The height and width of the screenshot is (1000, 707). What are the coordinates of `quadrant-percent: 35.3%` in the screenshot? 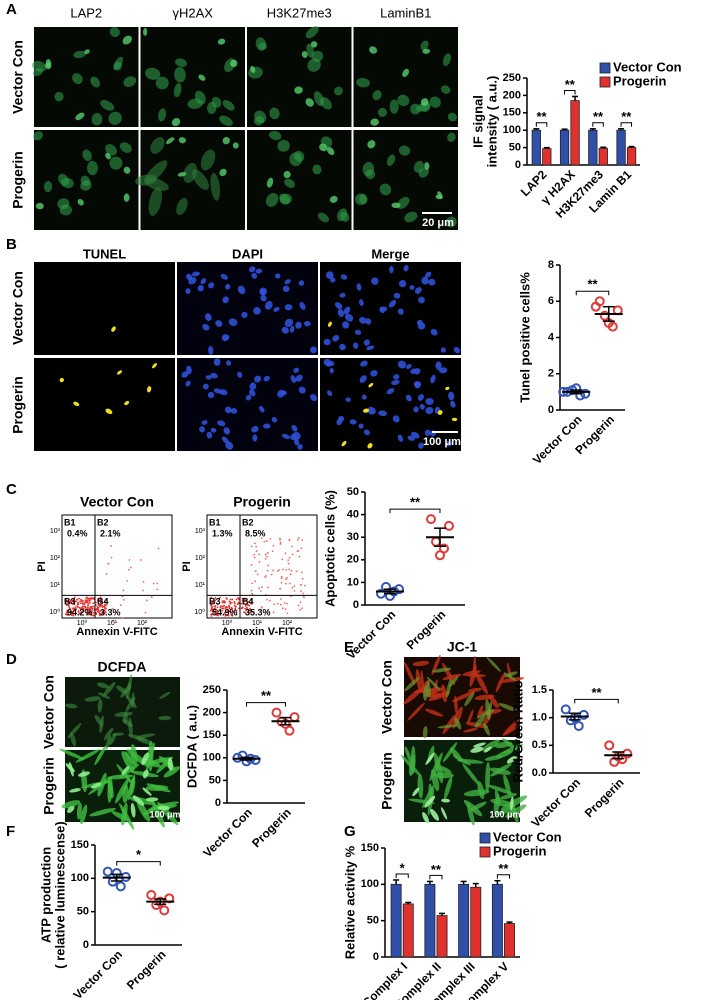 It's located at (258, 613).